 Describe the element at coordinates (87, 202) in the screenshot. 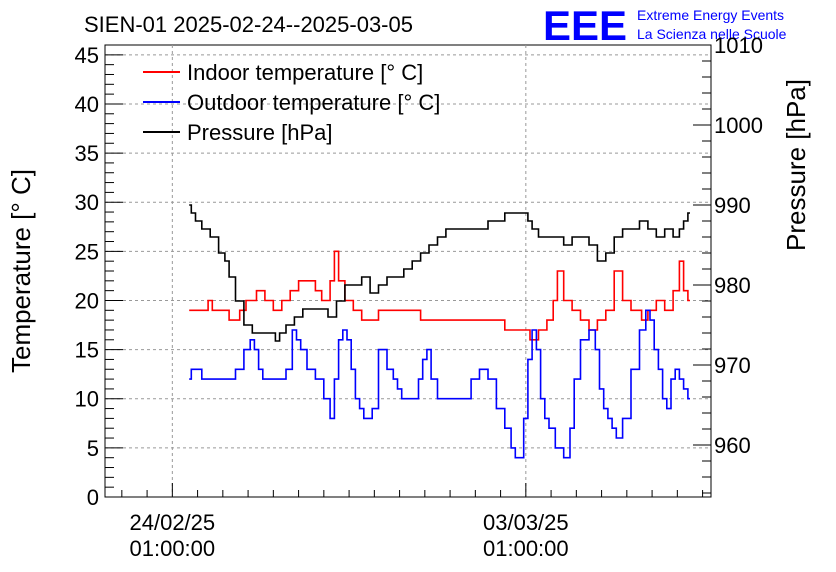

I see `y-left-tick-label: 30` at that location.